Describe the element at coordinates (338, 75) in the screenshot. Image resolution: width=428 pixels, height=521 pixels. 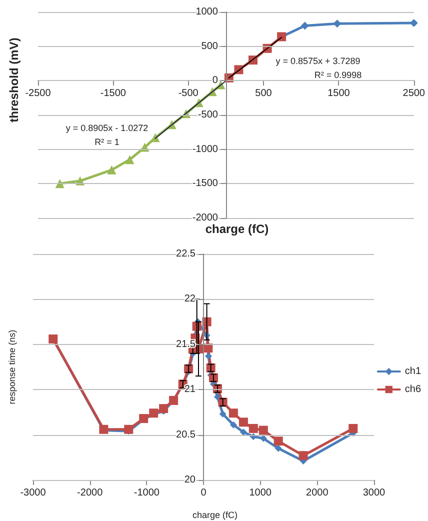
I see `annotation: R² = 0.9998` at that location.